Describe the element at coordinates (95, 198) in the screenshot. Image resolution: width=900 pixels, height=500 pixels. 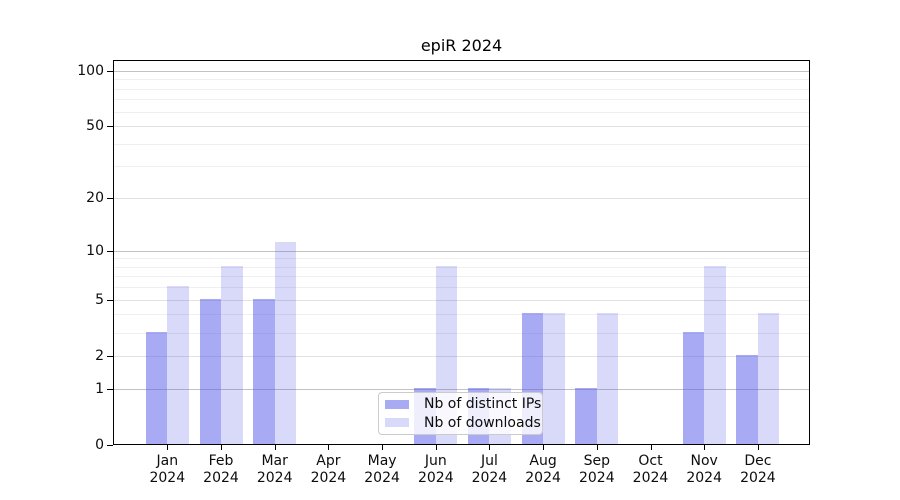
I see `y-tick-label-20: 20` at that location.